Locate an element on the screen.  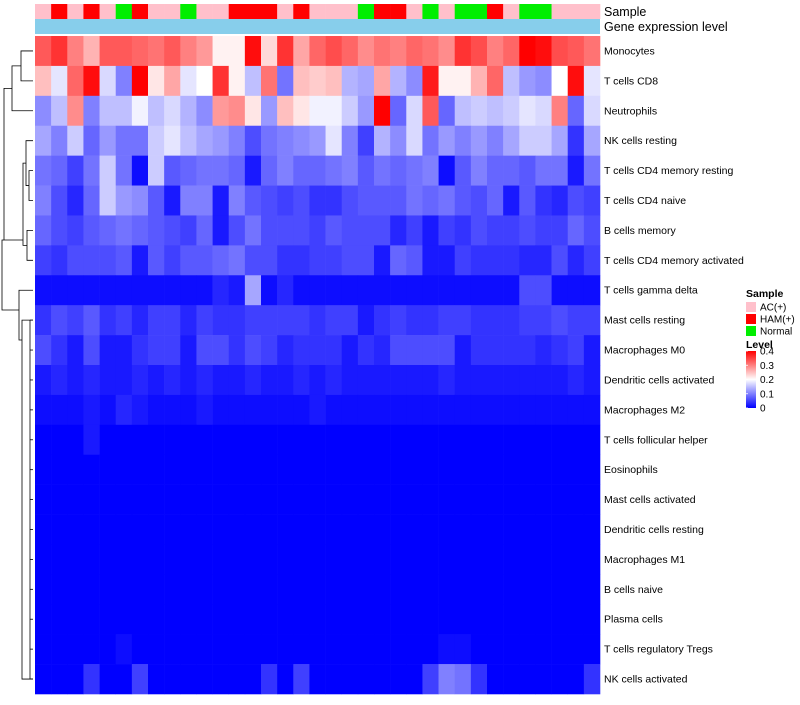
legend-sample-title: Sample is located at coordinates (765, 294).